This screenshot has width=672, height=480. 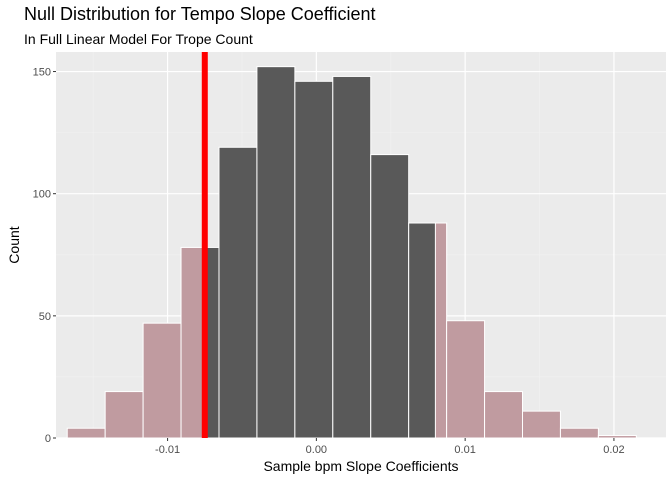 What do you see at coordinates (42, 73) in the screenshot?
I see `y-tick-label: 150` at bounding box center [42, 73].